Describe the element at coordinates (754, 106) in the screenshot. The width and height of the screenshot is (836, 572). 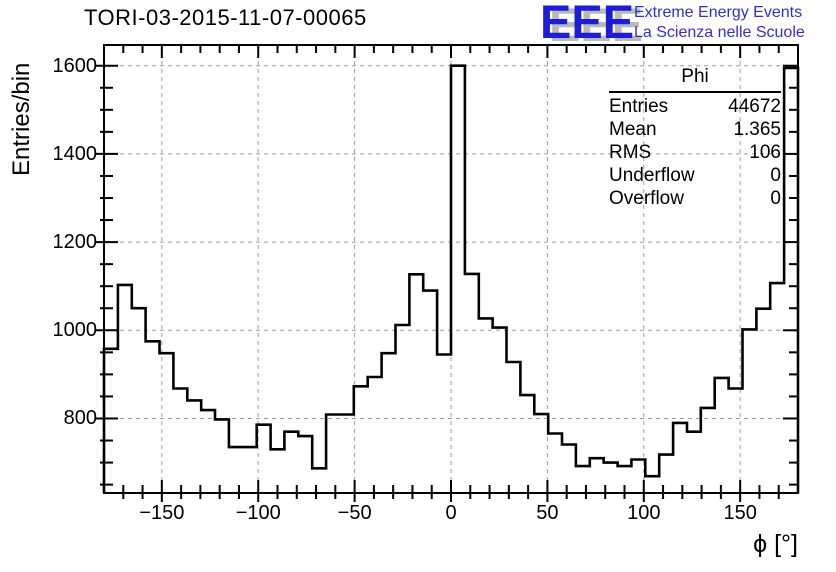
I see `stats-value: 44672` at that location.